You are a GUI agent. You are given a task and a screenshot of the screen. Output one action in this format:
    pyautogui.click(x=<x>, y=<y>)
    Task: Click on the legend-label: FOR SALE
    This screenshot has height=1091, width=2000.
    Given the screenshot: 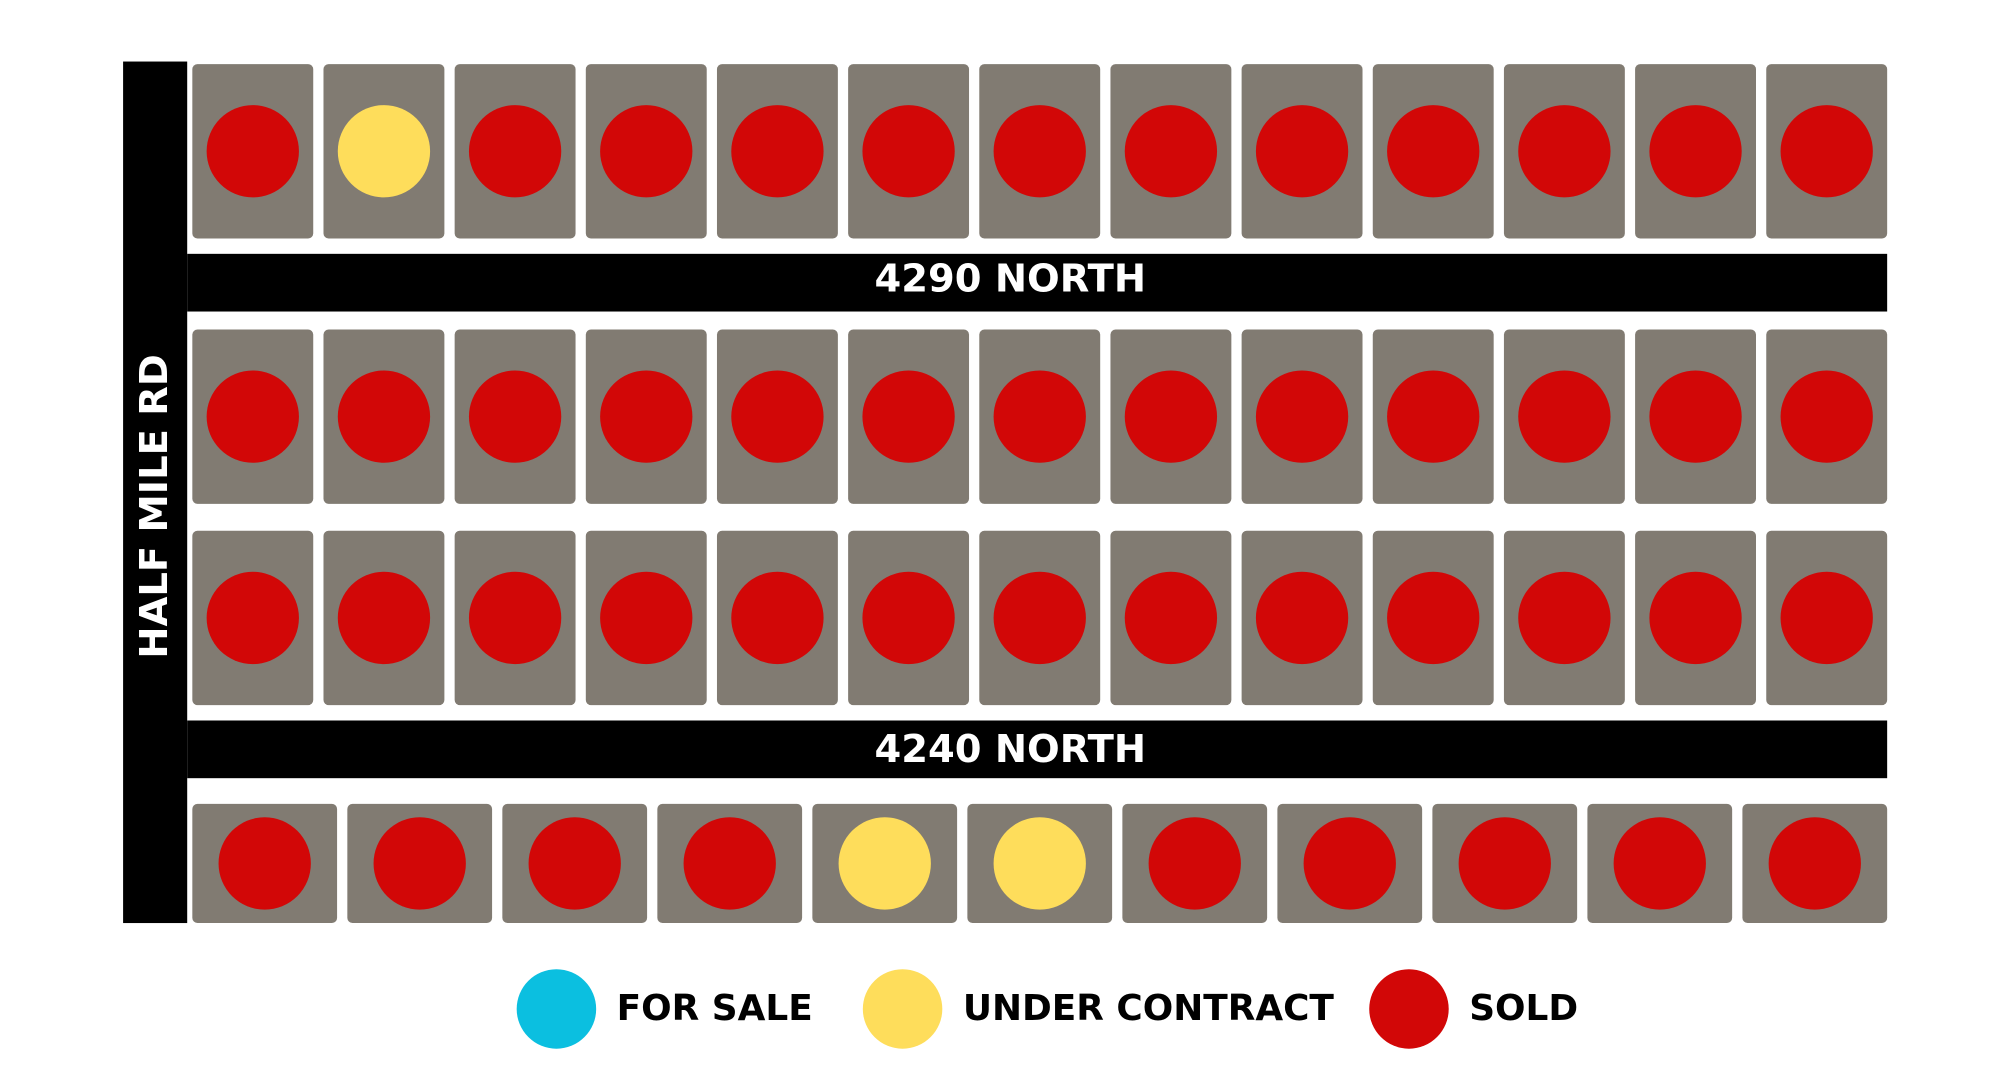 What is the action you would take?
    pyautogui.click(x=715, y=1008)
    